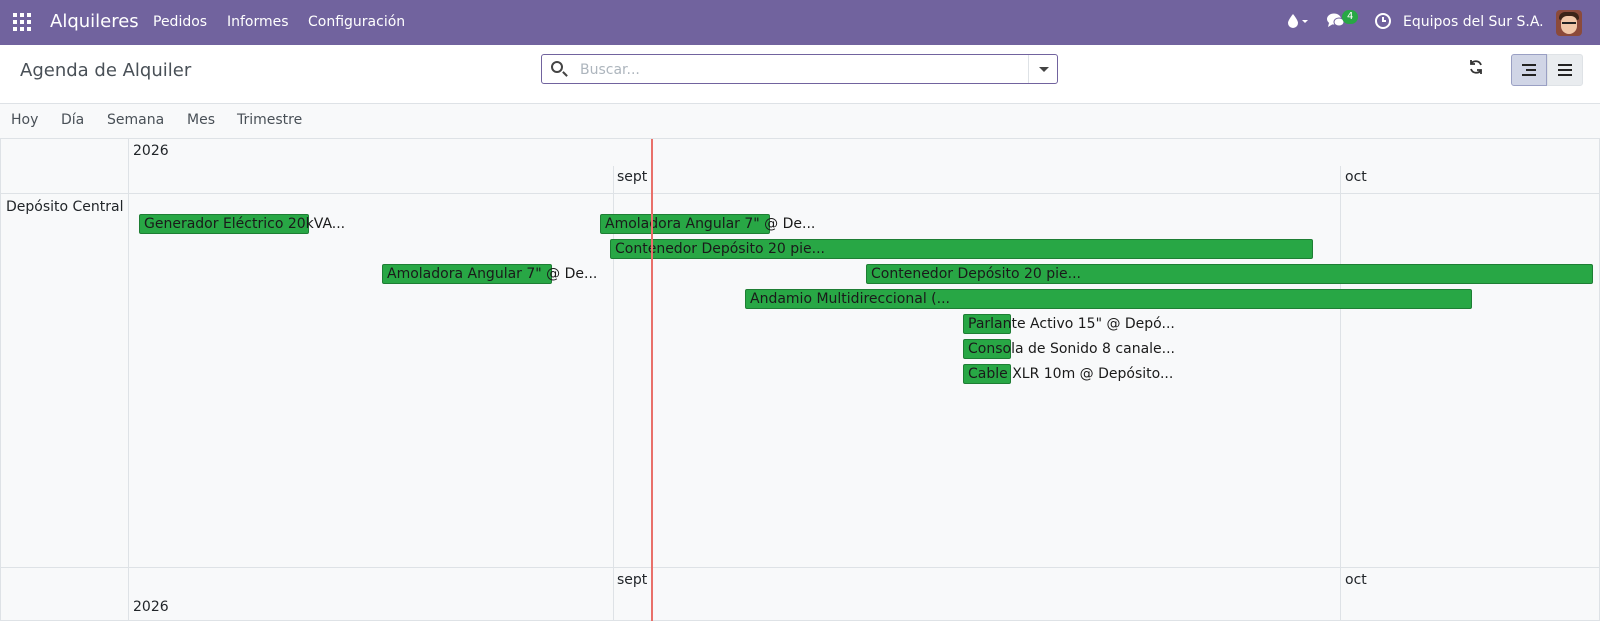 The image size is (1600, 621). Describe the element at coordinates (201, 120) in the screenshot. I see `scale-month-button: Mes` at that location.